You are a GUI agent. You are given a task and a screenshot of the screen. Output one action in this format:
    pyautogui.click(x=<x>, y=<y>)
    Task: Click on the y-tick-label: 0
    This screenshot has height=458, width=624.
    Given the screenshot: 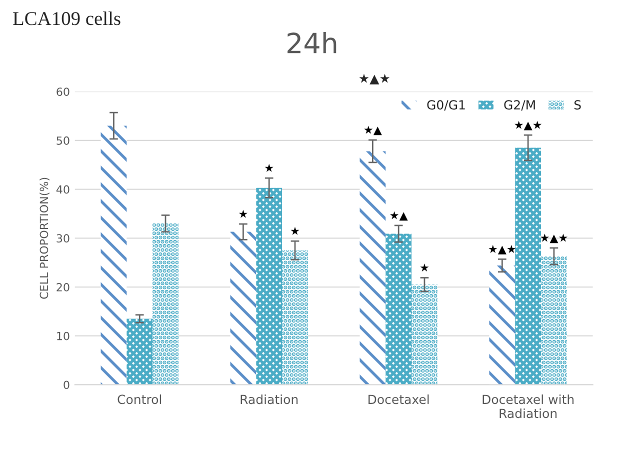 What is the action you would take?
    pyautogui.click(x=67, y=385)
    